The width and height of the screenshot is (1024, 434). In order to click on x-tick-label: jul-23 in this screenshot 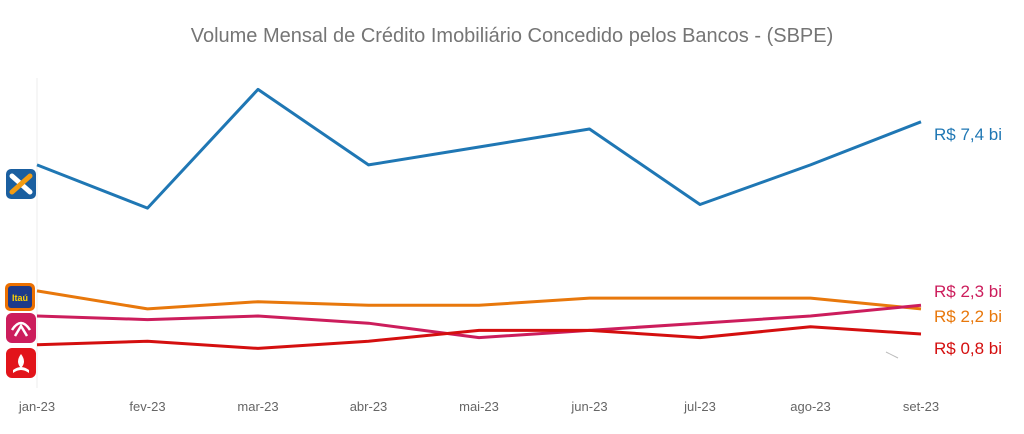, I will do `click(699, 406)`.